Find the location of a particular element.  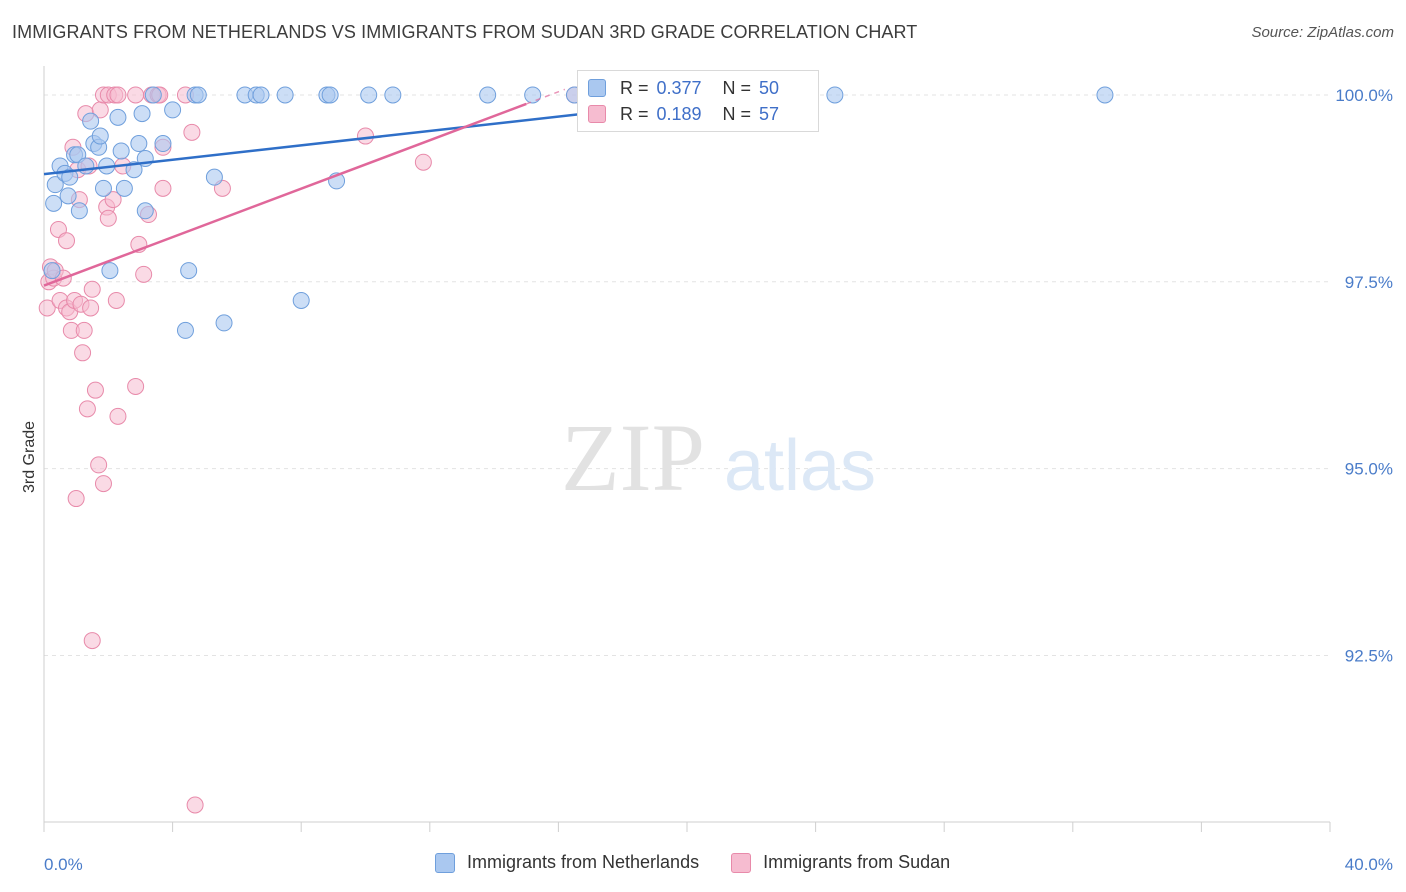

watermark-atlas: atlas is located at coordinates (800, 466).